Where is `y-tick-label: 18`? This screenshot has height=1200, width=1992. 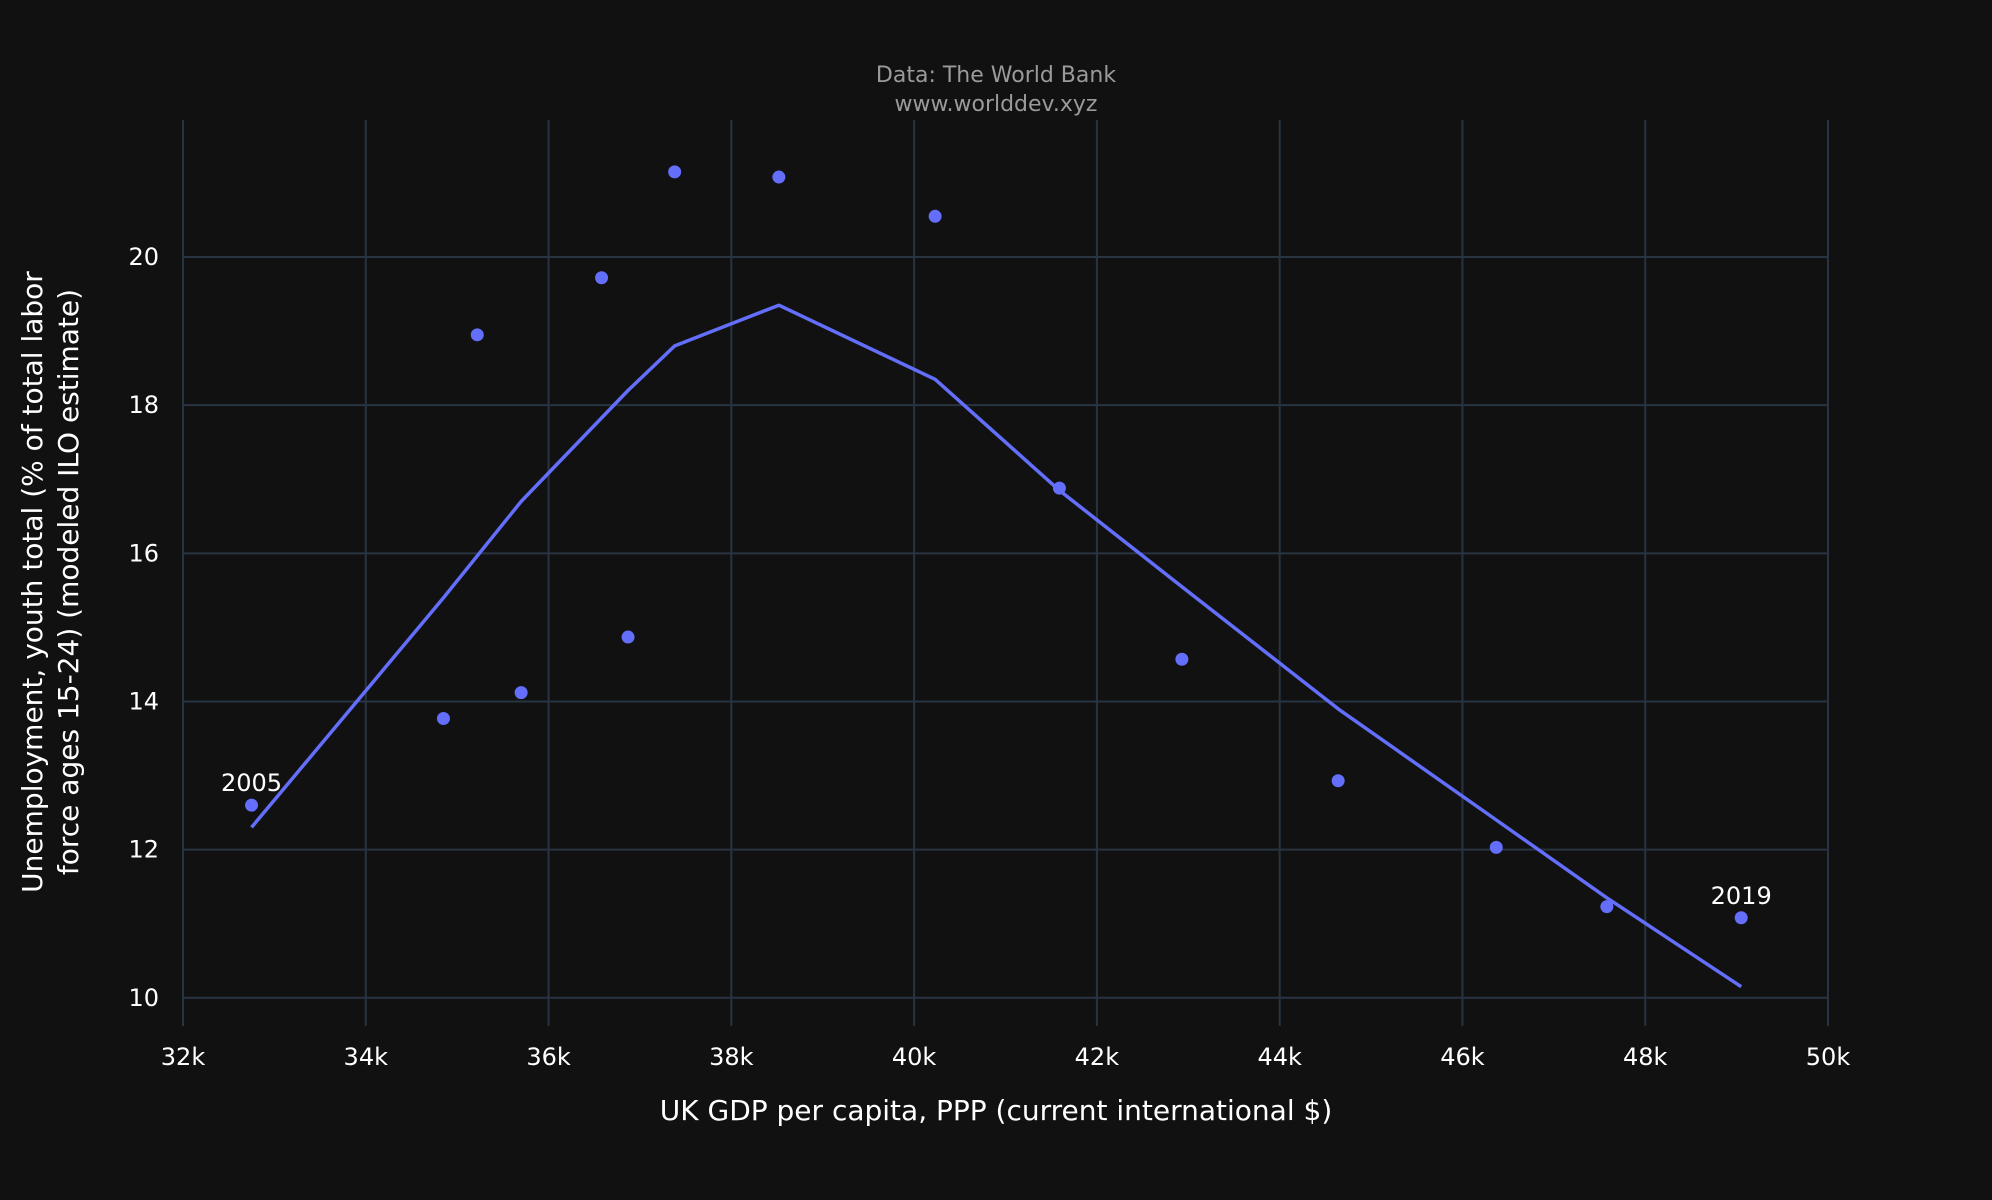 y-tick-label: 18 is located at coordinates (143, 405).